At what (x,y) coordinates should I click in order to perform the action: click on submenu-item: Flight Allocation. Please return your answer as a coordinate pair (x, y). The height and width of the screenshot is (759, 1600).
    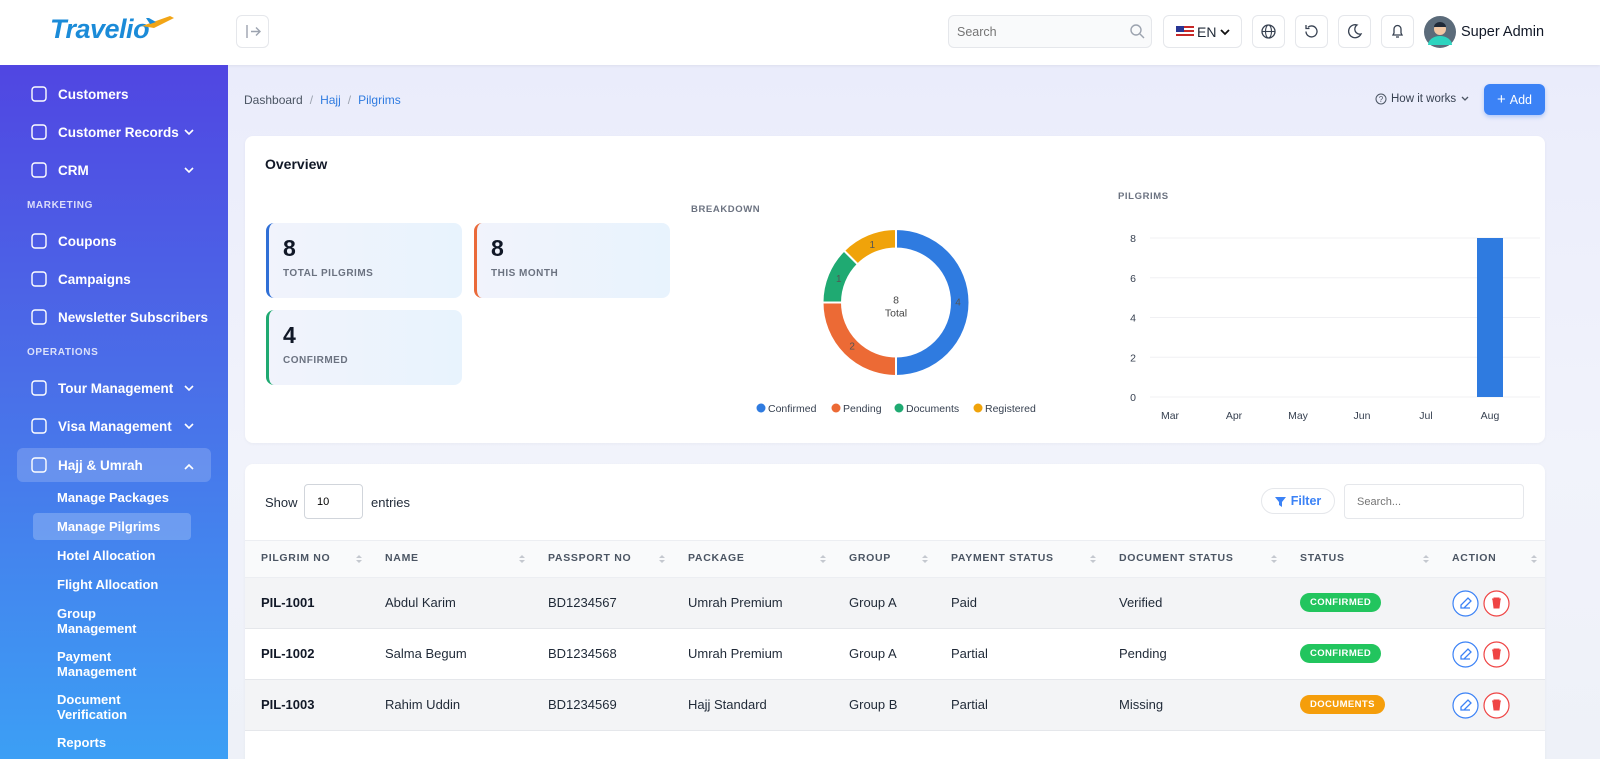
    Looking at the image, I should click on (114, 584).